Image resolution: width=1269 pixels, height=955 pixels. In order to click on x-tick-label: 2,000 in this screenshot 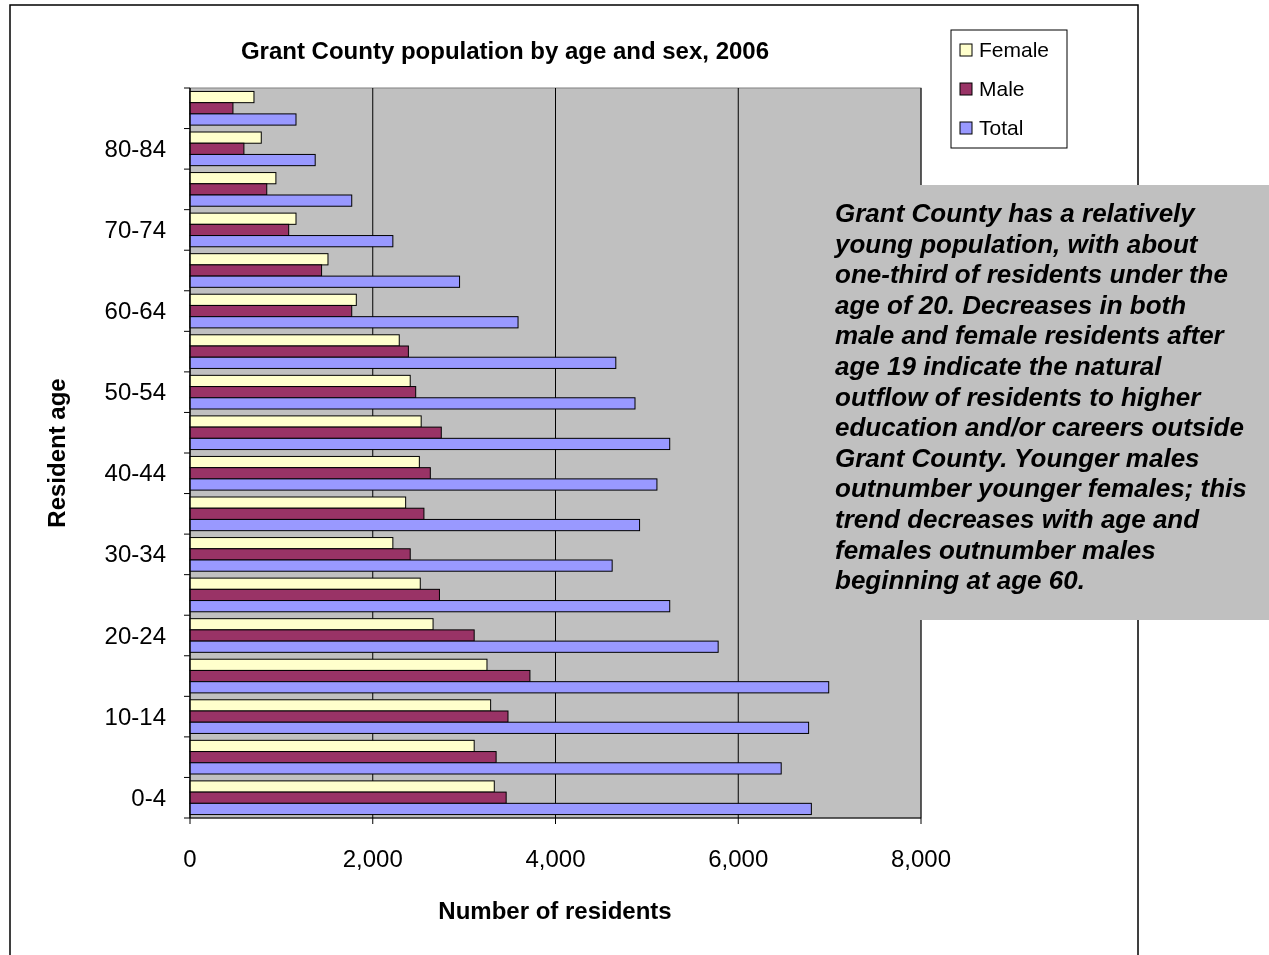, I will do `click(372, 858)`.